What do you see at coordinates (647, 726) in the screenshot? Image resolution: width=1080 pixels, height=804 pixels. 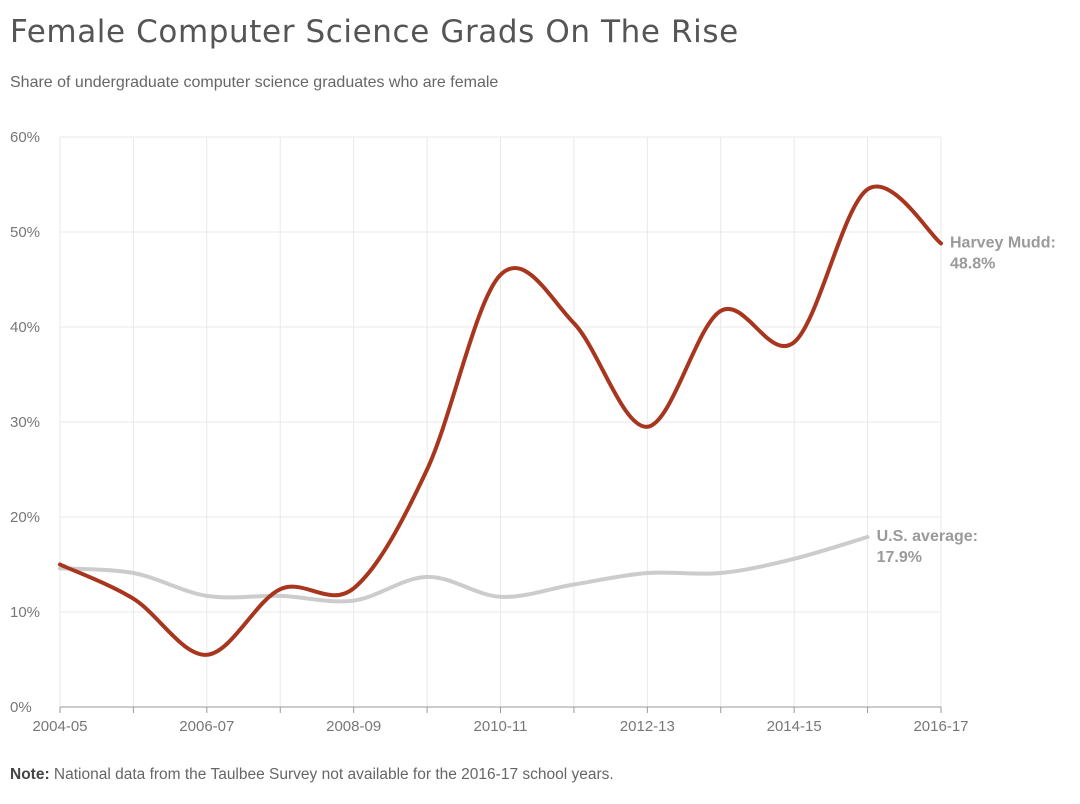 I see `x-tick-label: 2012-13` at bounding box center [647, 726].